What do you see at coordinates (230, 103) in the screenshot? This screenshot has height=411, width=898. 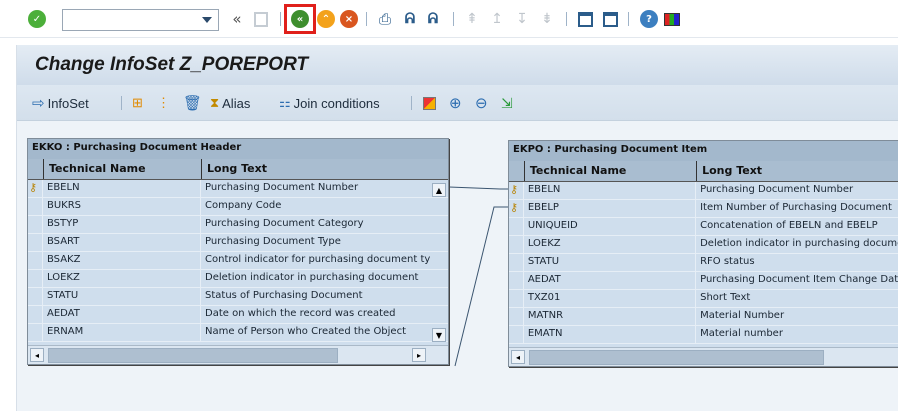 I see `alias-button: ⧗ Alias` at bounding box center [230, 103].